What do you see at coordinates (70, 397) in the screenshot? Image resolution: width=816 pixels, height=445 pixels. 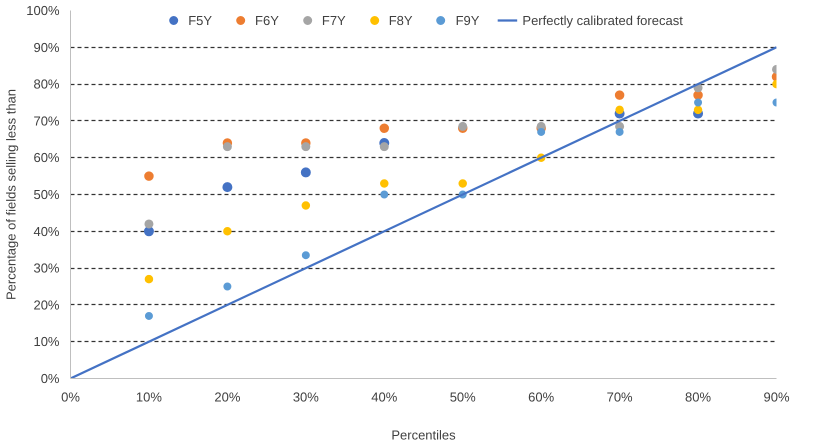 I see `x-tick-label: 0%` at bounding box center [70, 397].